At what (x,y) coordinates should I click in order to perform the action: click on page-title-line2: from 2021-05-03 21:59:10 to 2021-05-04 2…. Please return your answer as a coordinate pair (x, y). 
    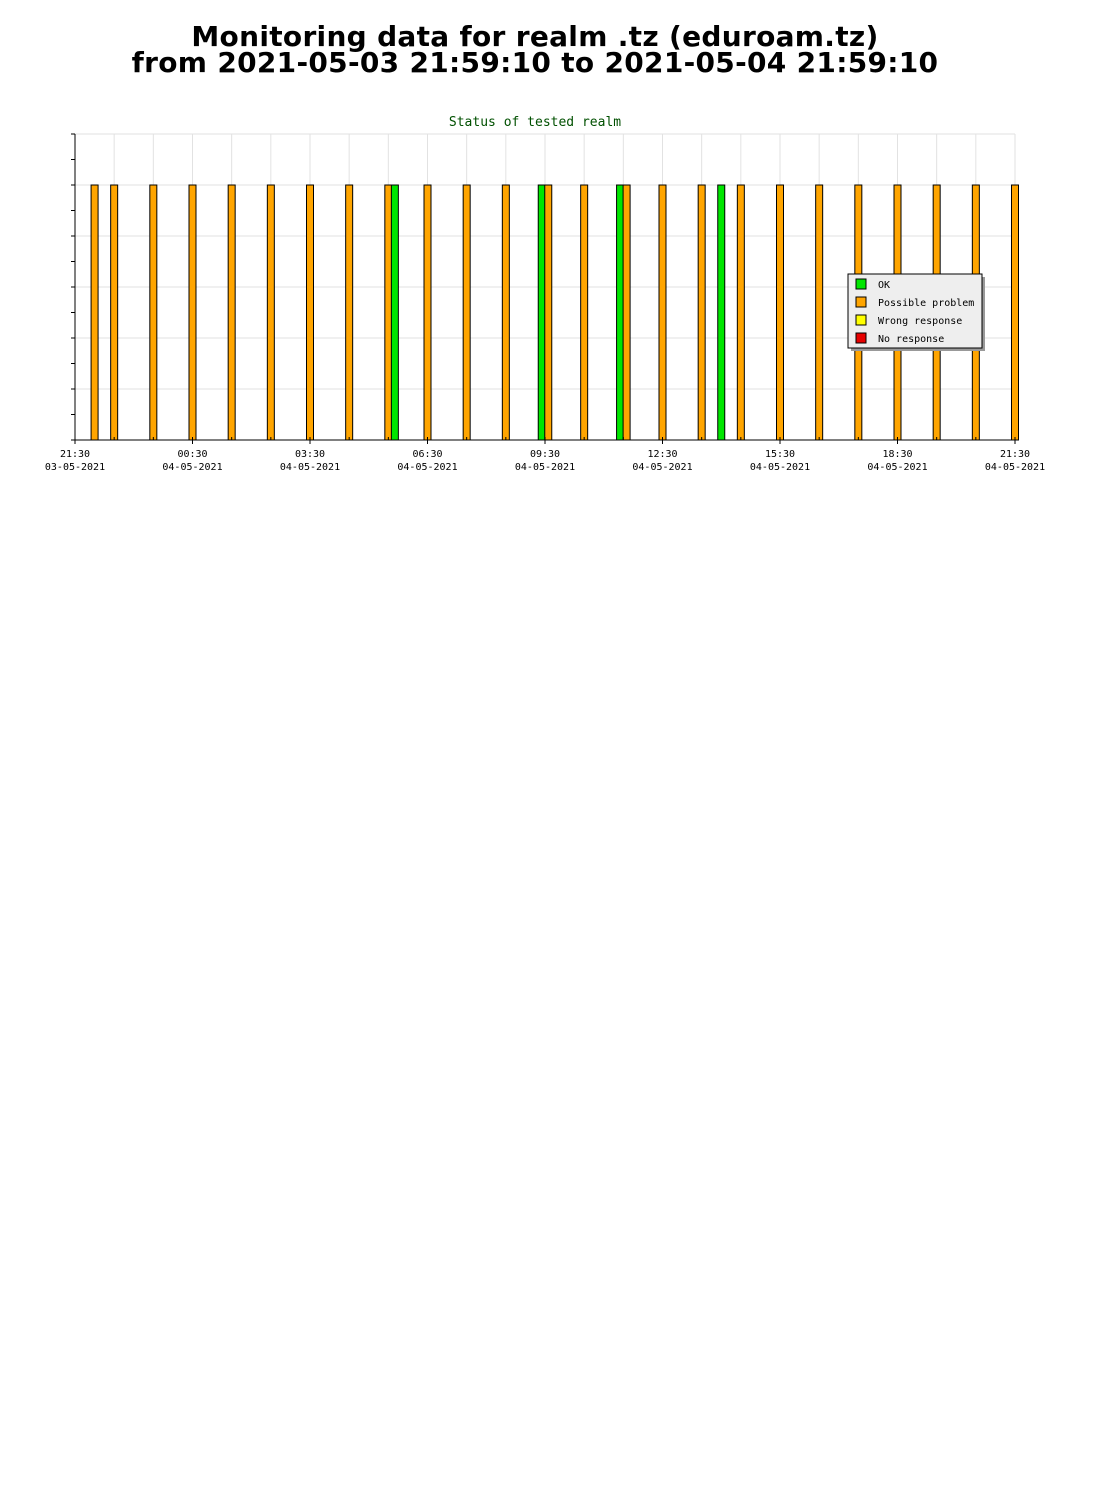
    Looking at the image, I should click on (535, 62).